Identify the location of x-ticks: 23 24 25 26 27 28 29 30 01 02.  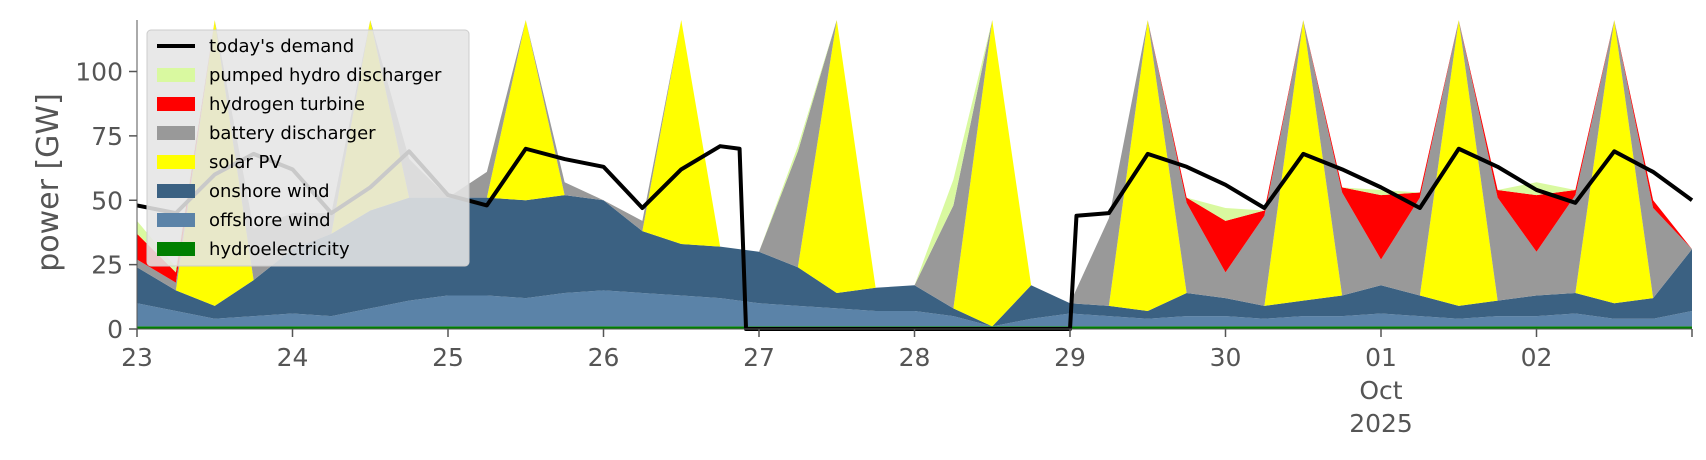
(907, 350).